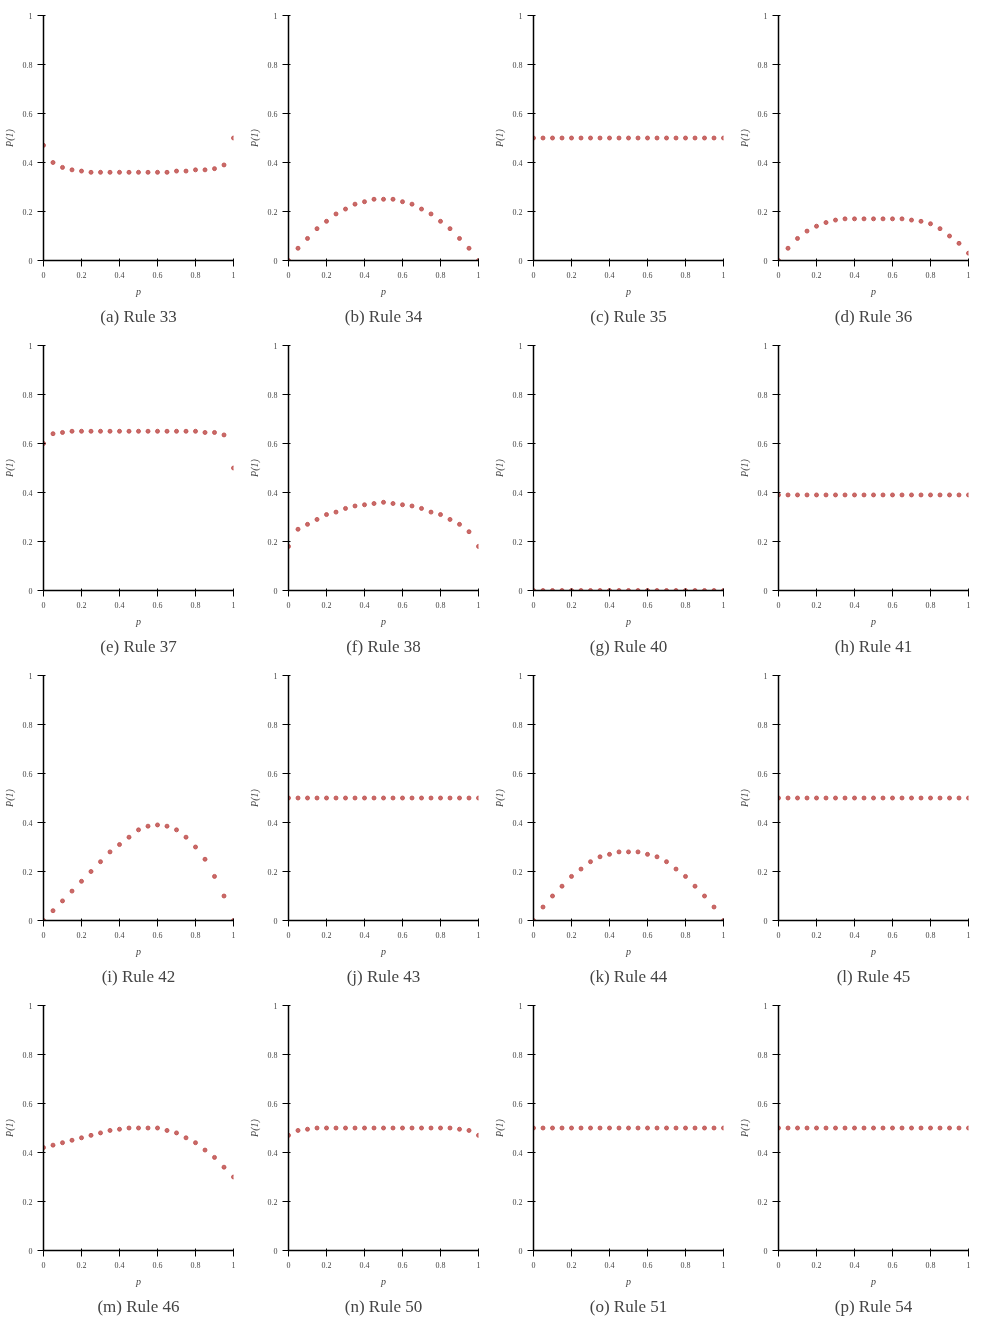 This screenshot has width=998, height=1344. I want to click on text: (j) Rule 43, so click(383, 976).